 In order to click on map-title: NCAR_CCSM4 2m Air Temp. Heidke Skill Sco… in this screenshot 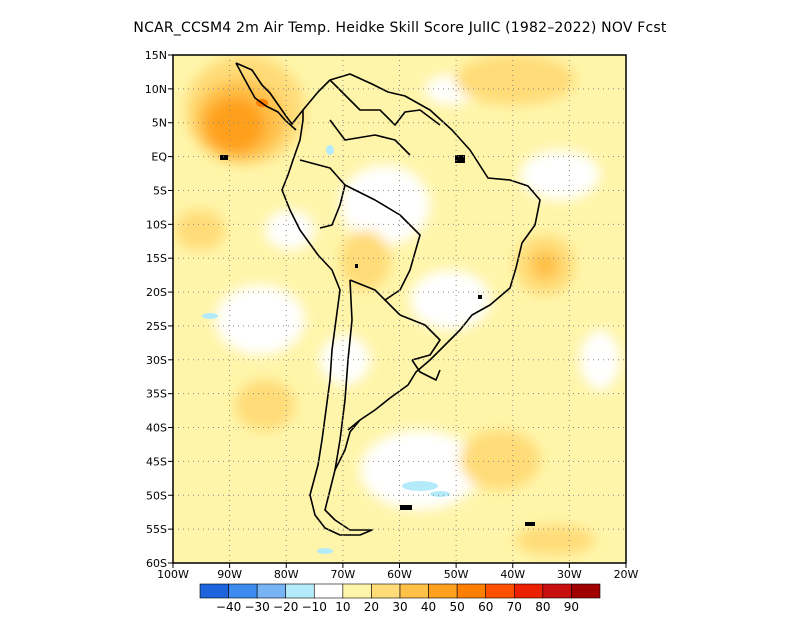, I will do `click(400, 28)`.